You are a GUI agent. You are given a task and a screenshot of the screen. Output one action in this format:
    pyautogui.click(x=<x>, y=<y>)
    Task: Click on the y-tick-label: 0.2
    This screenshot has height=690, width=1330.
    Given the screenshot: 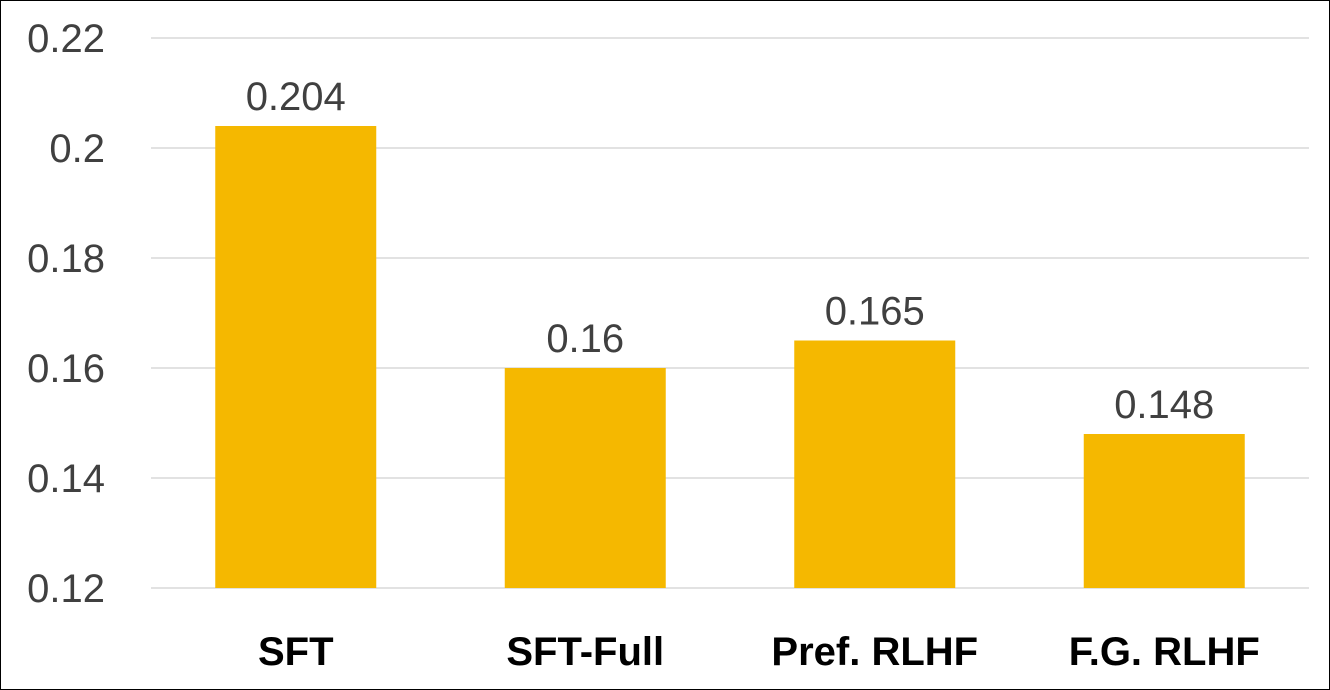 What is the action you would take?
    pyautogui.click(x=77, y=149)
    